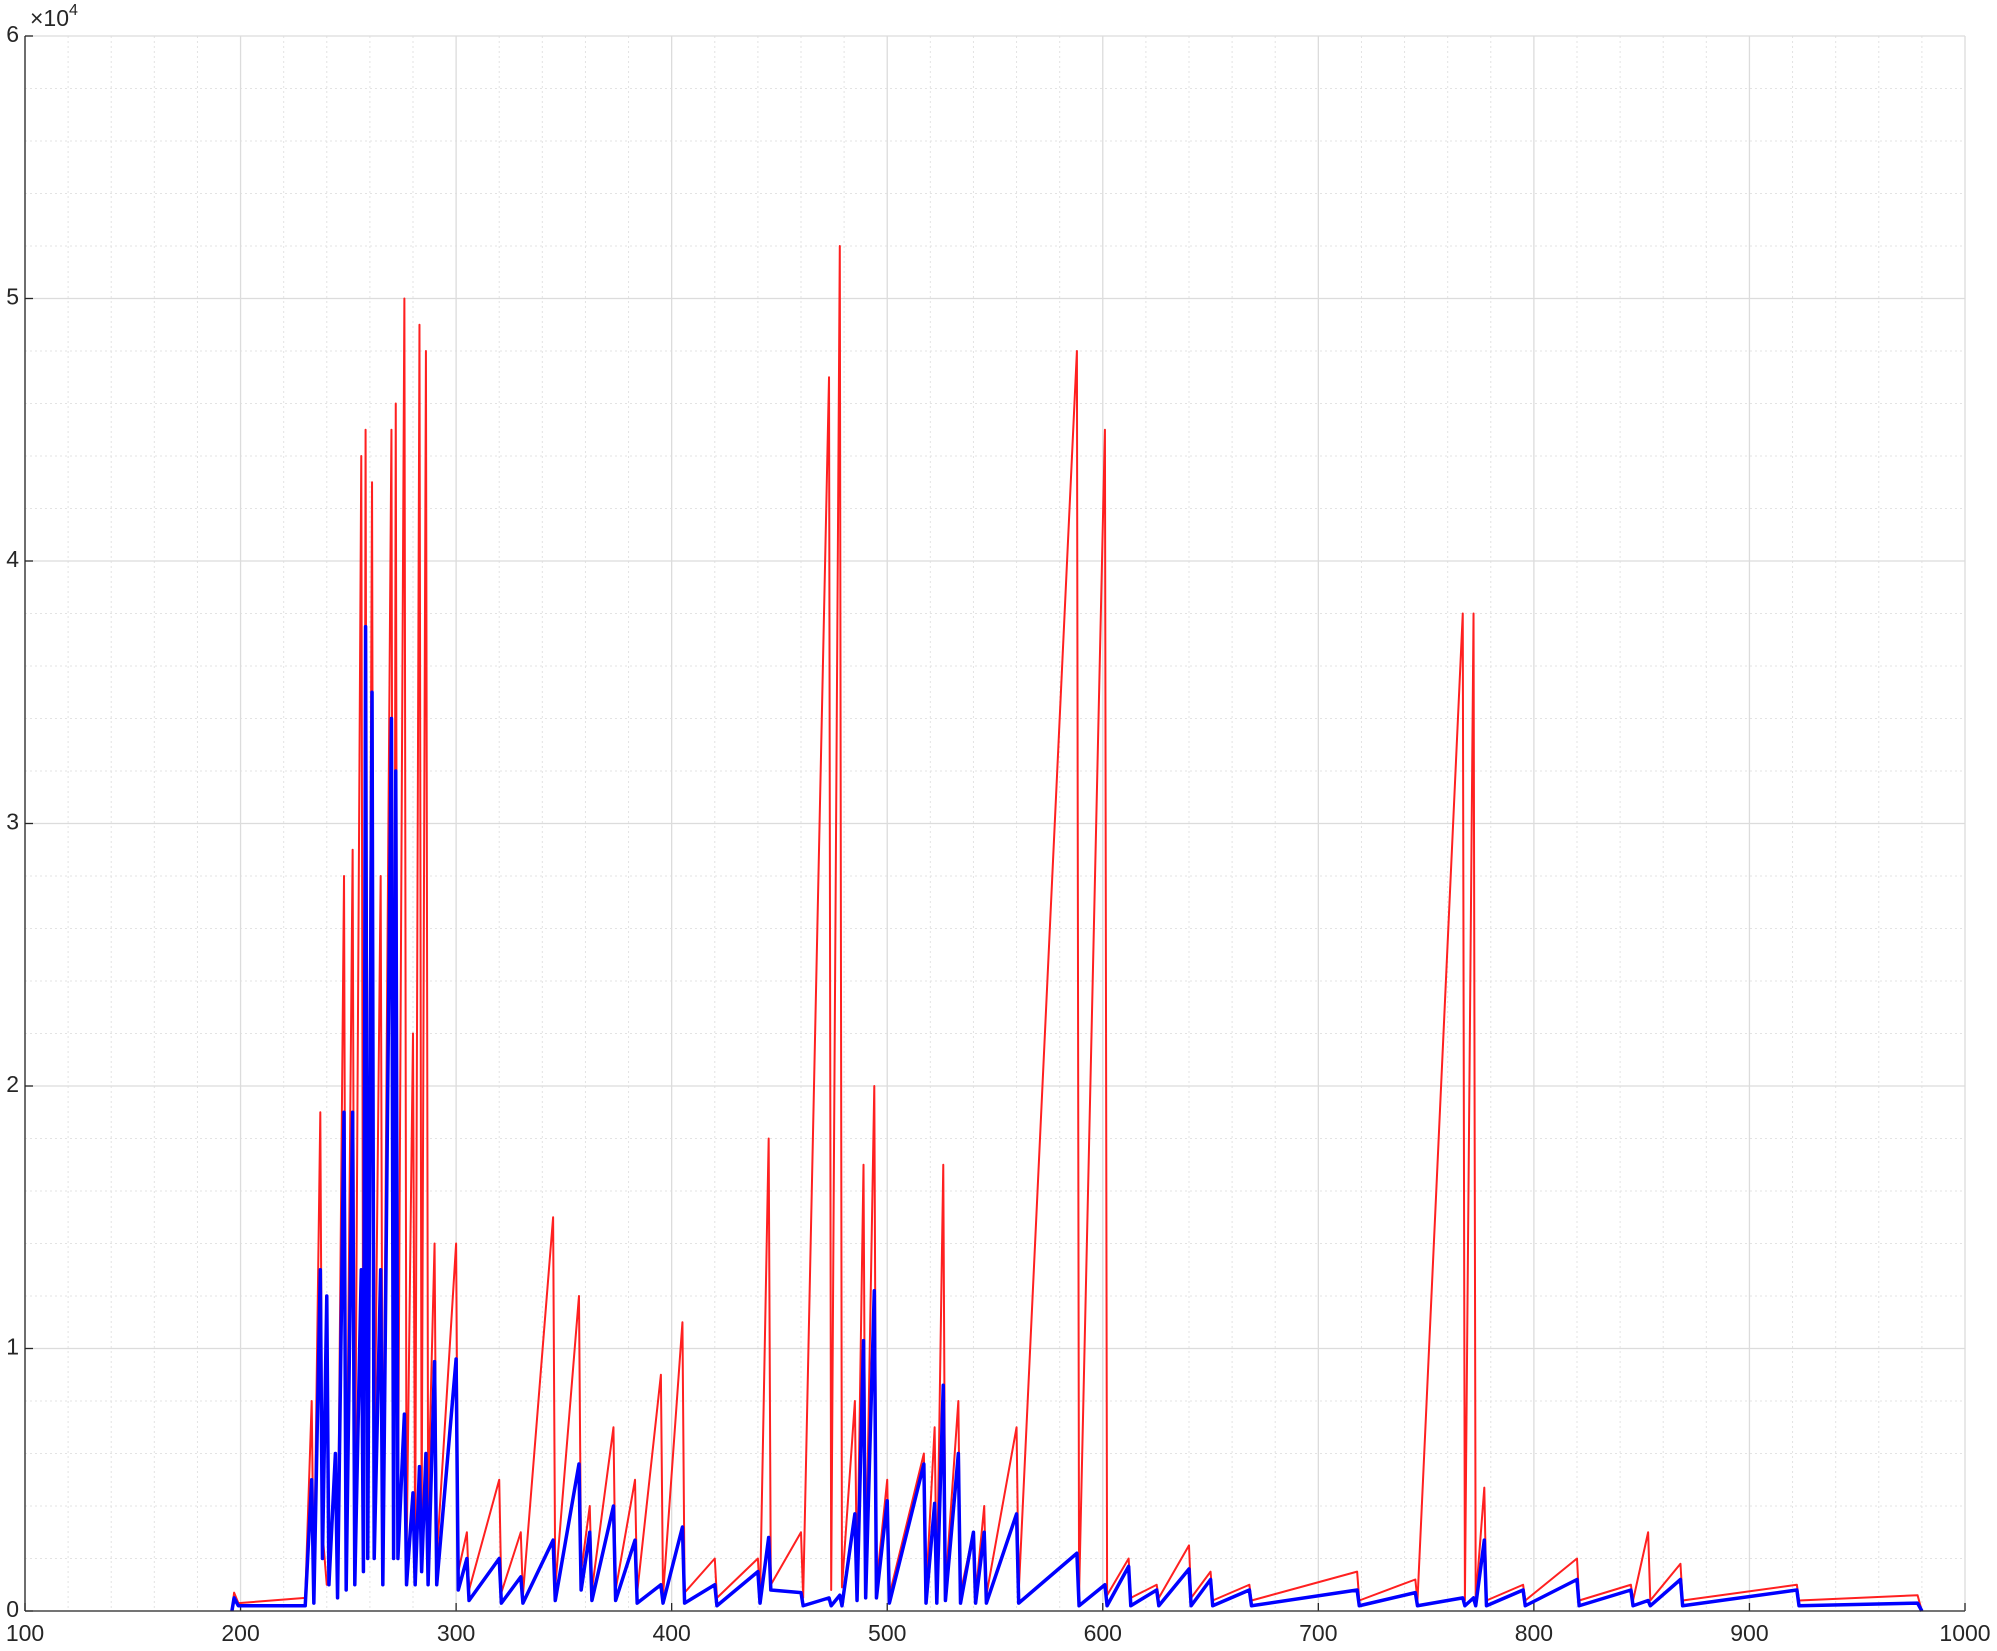  What do you see at coordinates (456, 1633) in the screenshot?
I see `x-tick-label: 300` at bounding box center [456, 1633].